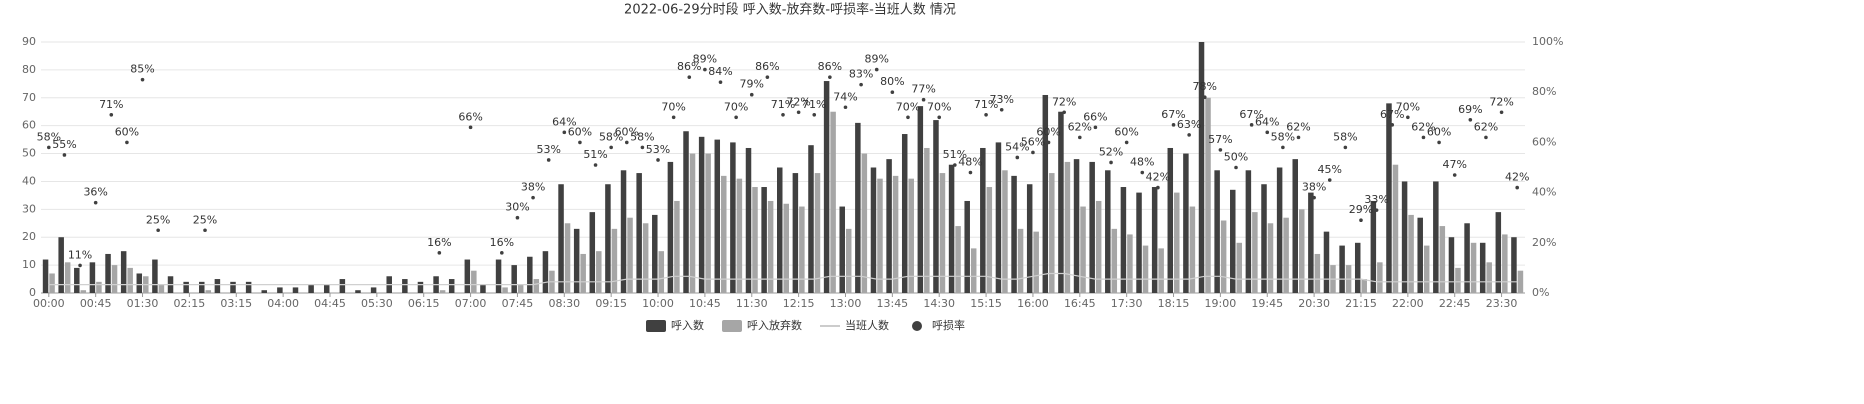 Image resolution: width=1864 pixels, height=404 pixels. I want to click on data-label: 16%, so click(502, 242).